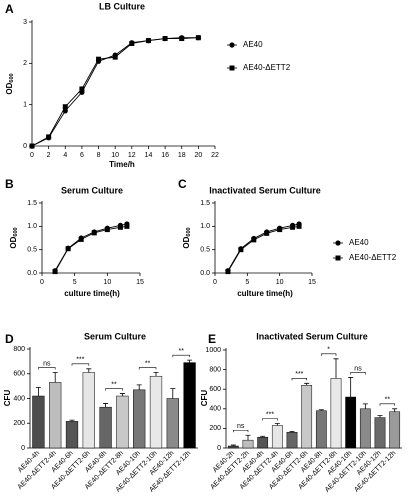  Describe the element at coordinates (65, 155) in the screenshot. I see `x-tick-label: 4` at that location.